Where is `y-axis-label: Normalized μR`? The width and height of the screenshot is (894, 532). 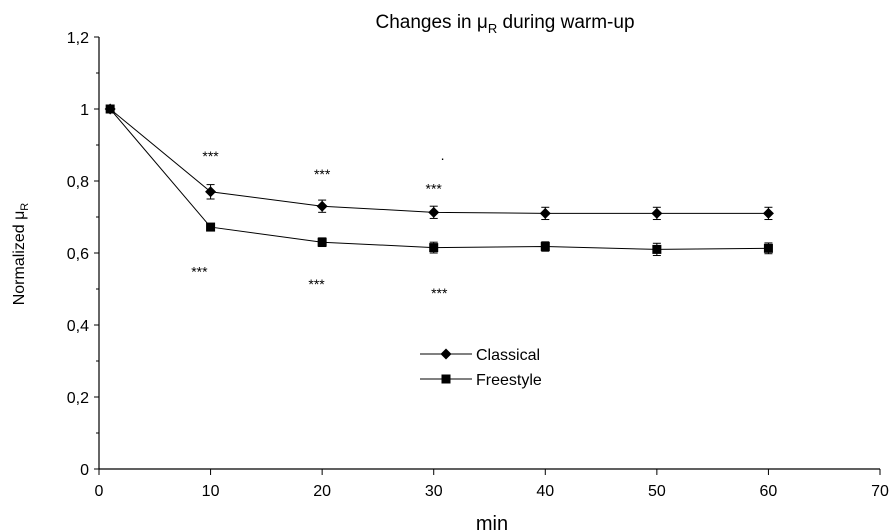 y-axis-label: Normalized μR is located at coordinates (21, 254).